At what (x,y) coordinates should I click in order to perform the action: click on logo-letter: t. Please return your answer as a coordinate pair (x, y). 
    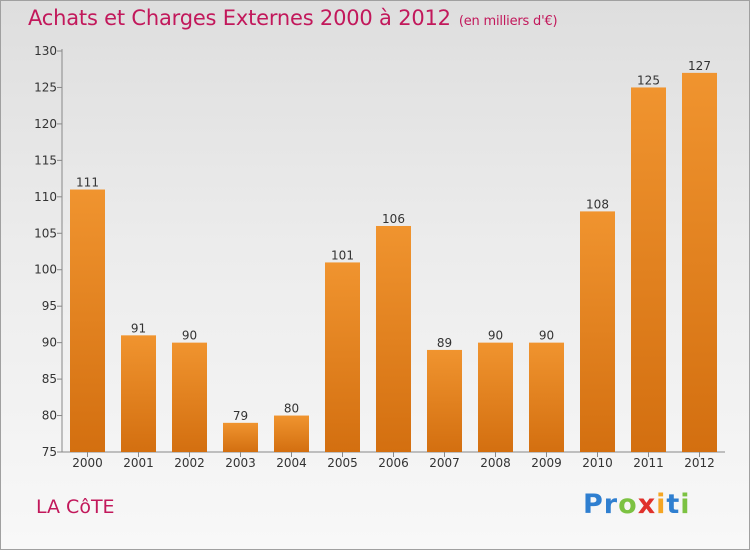
    Looking at the image, I should click on (673, 504).